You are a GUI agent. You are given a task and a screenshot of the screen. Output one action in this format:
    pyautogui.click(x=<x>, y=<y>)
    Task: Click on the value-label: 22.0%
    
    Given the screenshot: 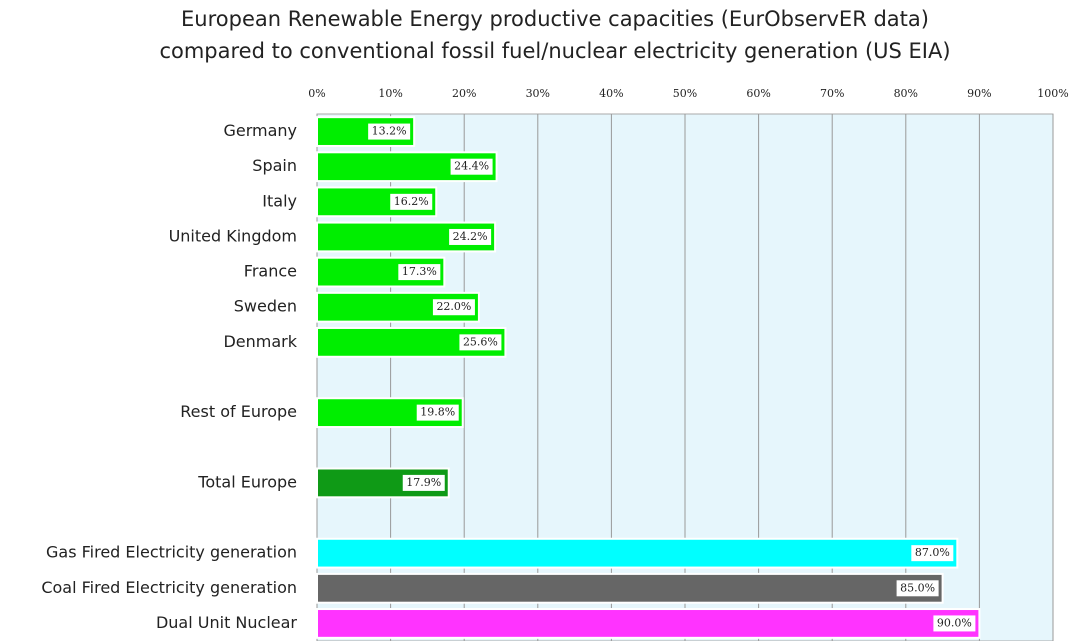 What is the action you would take?
    pyautogui.click(x=453, y=306)
    